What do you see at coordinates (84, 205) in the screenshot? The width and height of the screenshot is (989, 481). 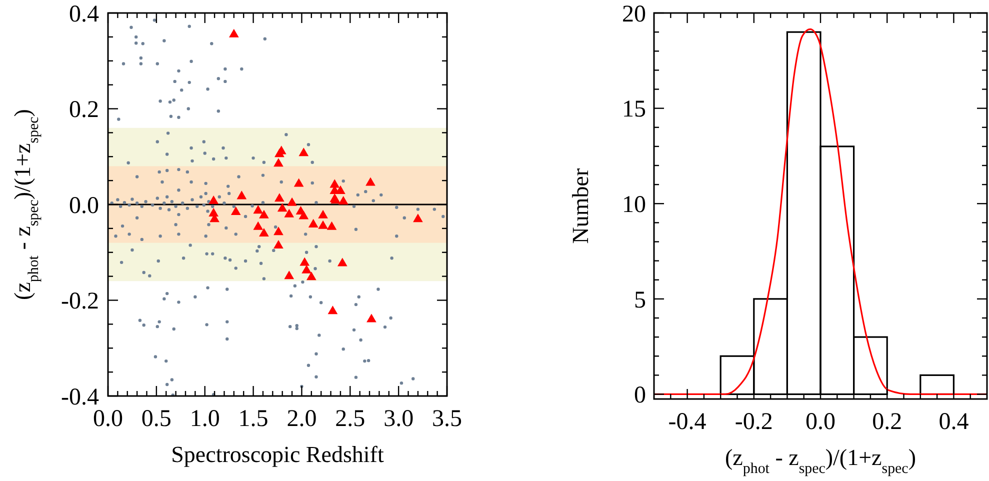 I see `y-tick-label: 0.0` at bounding box center [84, 205].